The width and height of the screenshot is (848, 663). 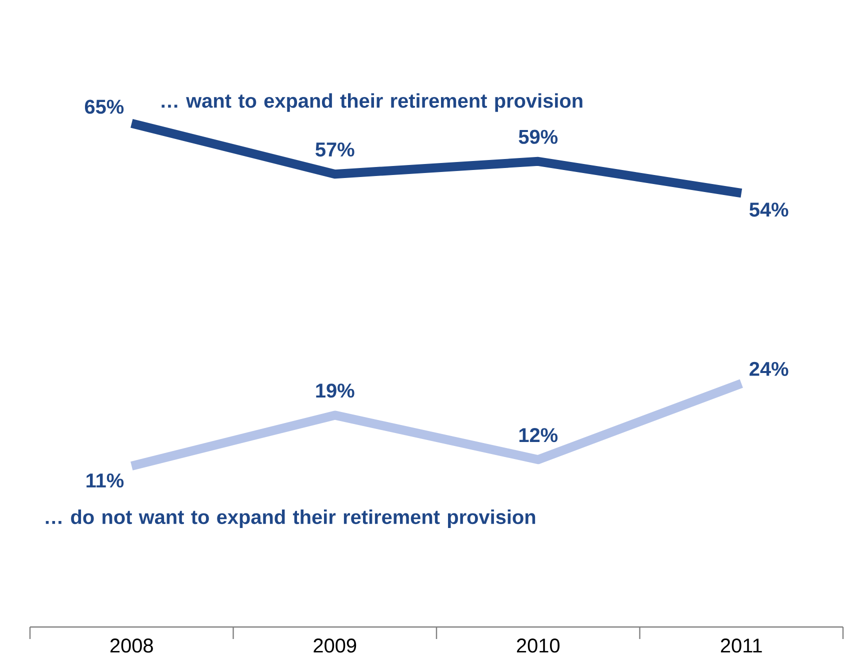 I want to click on x-tick-label: 2008, so click(x=131, y=645).